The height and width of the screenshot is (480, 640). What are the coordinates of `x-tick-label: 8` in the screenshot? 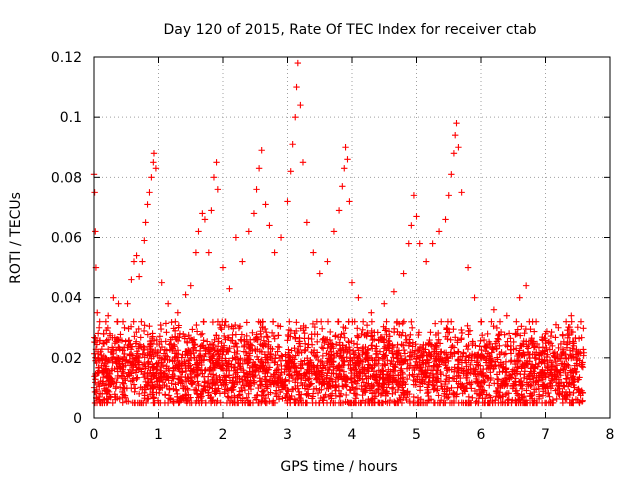 It's located at (610, 435).